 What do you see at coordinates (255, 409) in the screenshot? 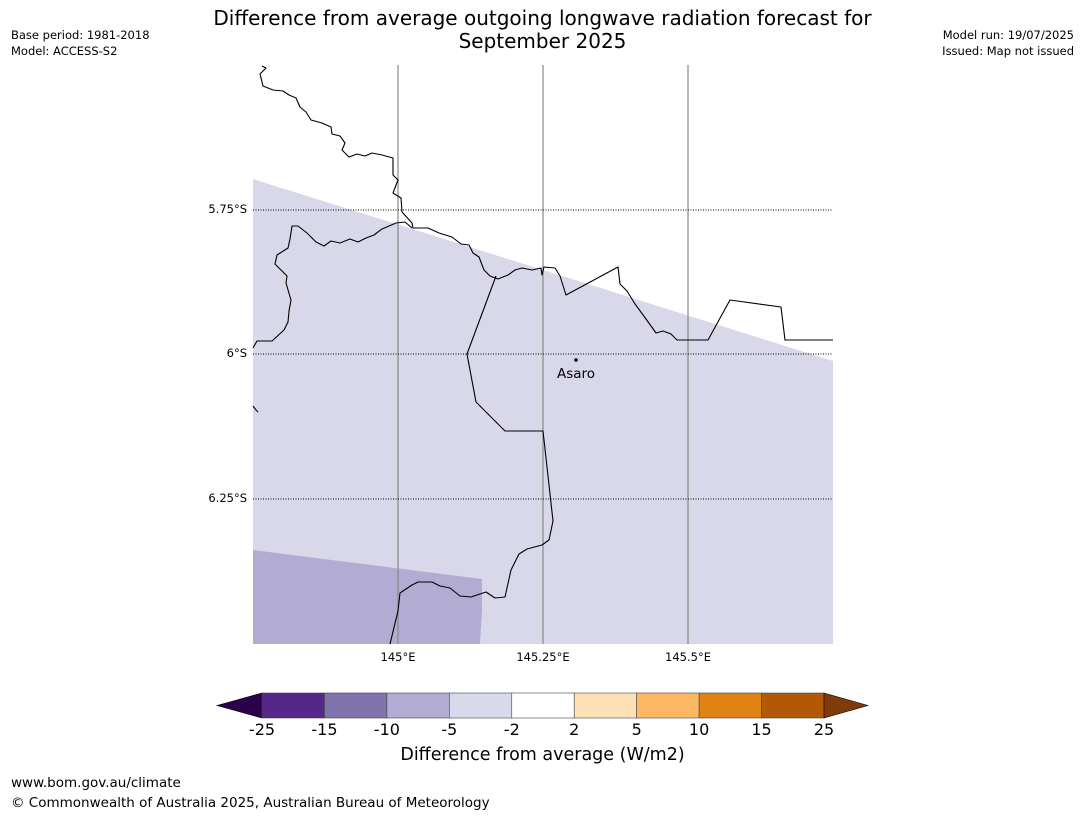
I see `boundary-fragment-west` at bounding box center [255, 409].